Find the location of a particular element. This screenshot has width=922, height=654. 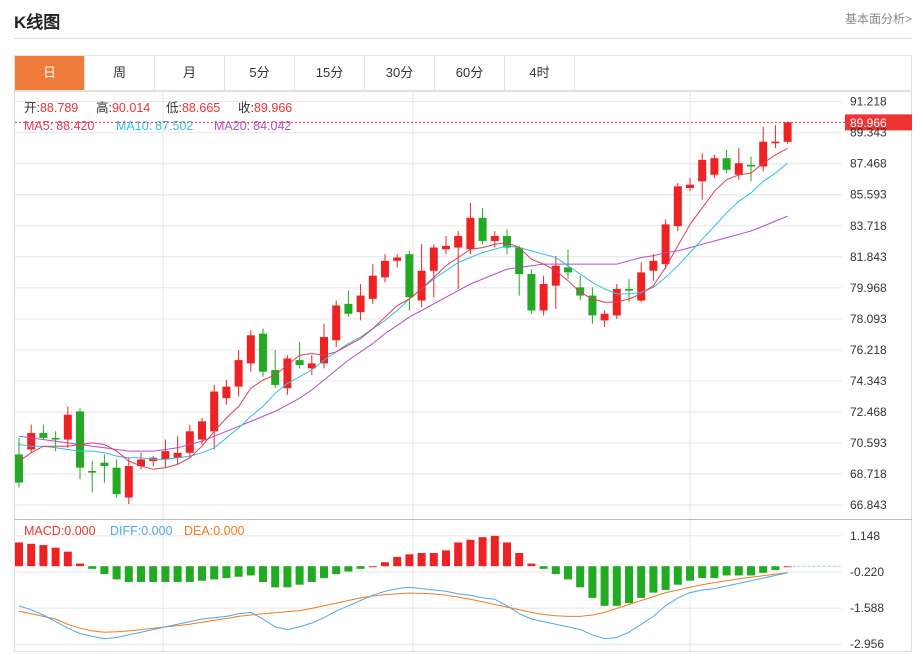

page-header: K线图 基本面分析> is located at coordinates (463, 19).